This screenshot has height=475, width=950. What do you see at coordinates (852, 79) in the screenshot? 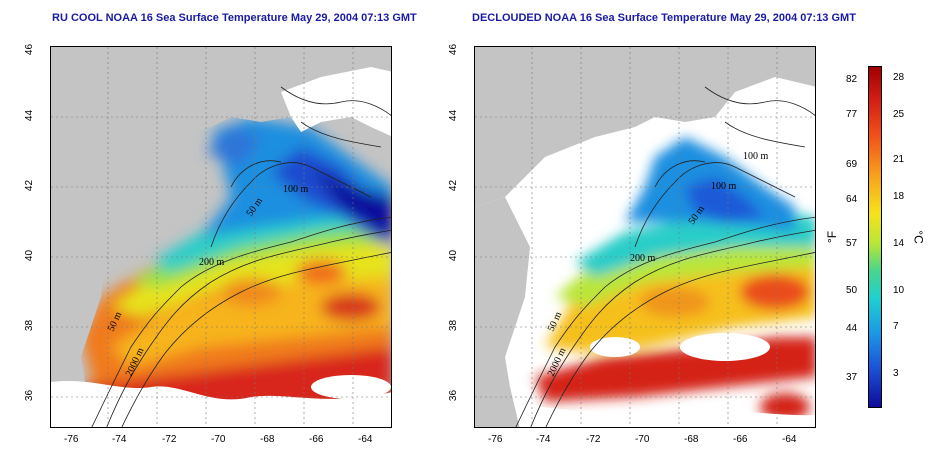
I see `f-tick: 82` at bounding box center [852, 79].